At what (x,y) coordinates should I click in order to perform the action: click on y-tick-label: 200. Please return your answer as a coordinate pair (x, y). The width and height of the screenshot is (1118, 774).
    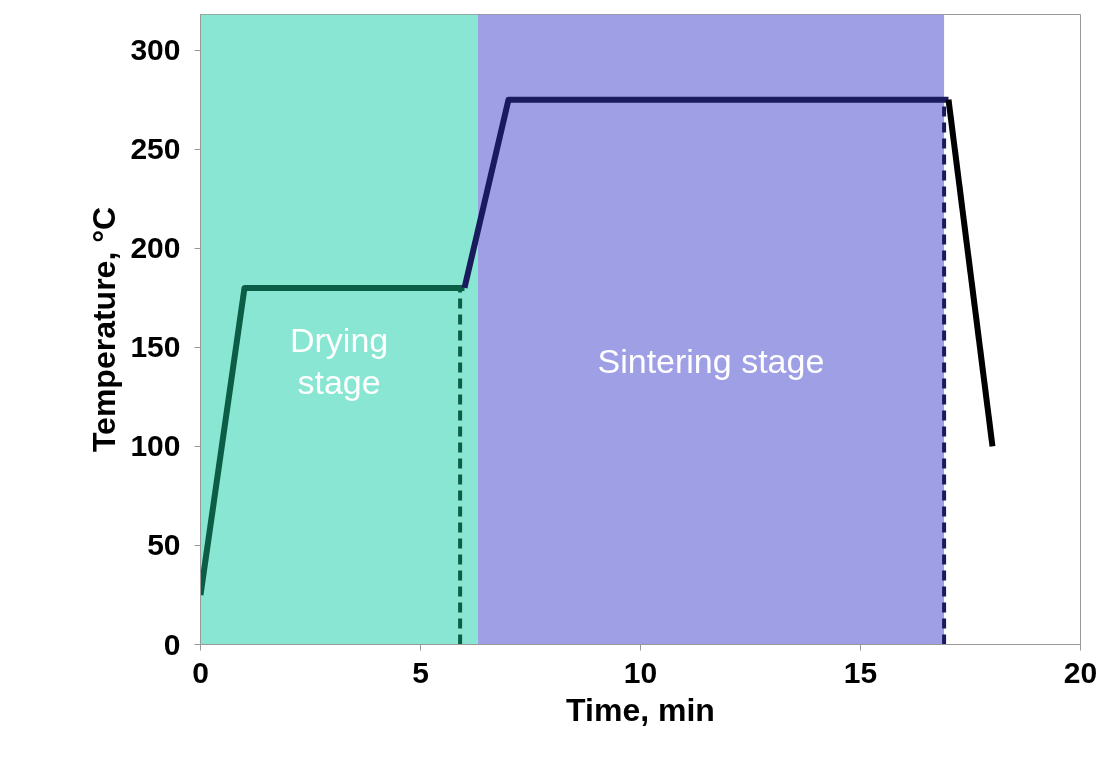
    Looking at the image, I should click on (155, 248).